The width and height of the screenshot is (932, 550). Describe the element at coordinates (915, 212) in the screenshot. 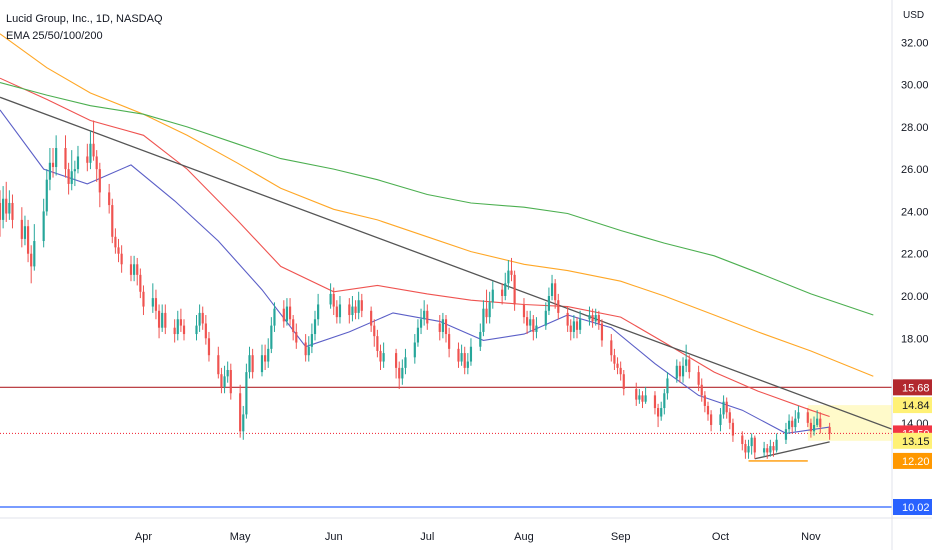

I see `y-tick-label-4: 24.00` at that location.